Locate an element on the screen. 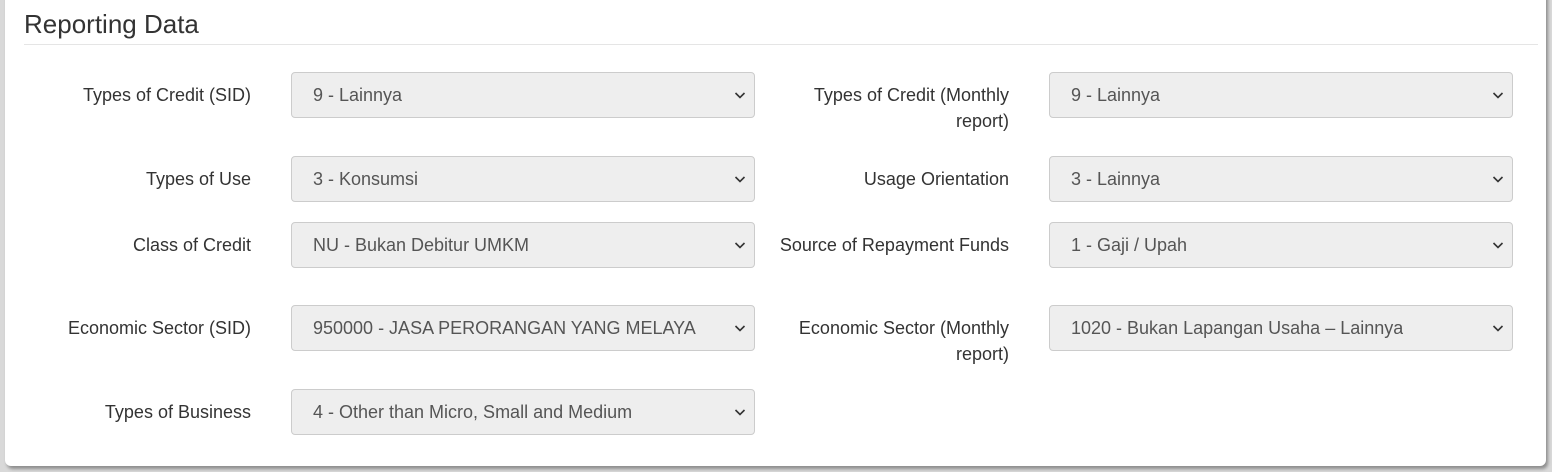  section-title: Reporting Data is located at coordinates (111, 24).